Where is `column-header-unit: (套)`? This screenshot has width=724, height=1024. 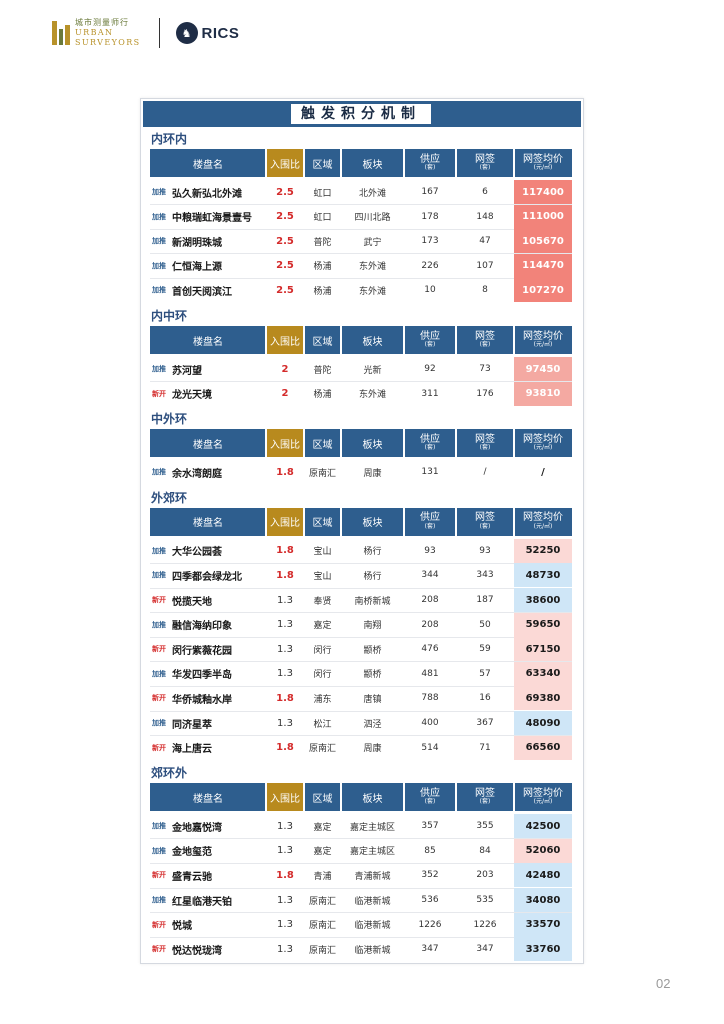 column-header-unit: (套) is located at coordinates (485, 526).